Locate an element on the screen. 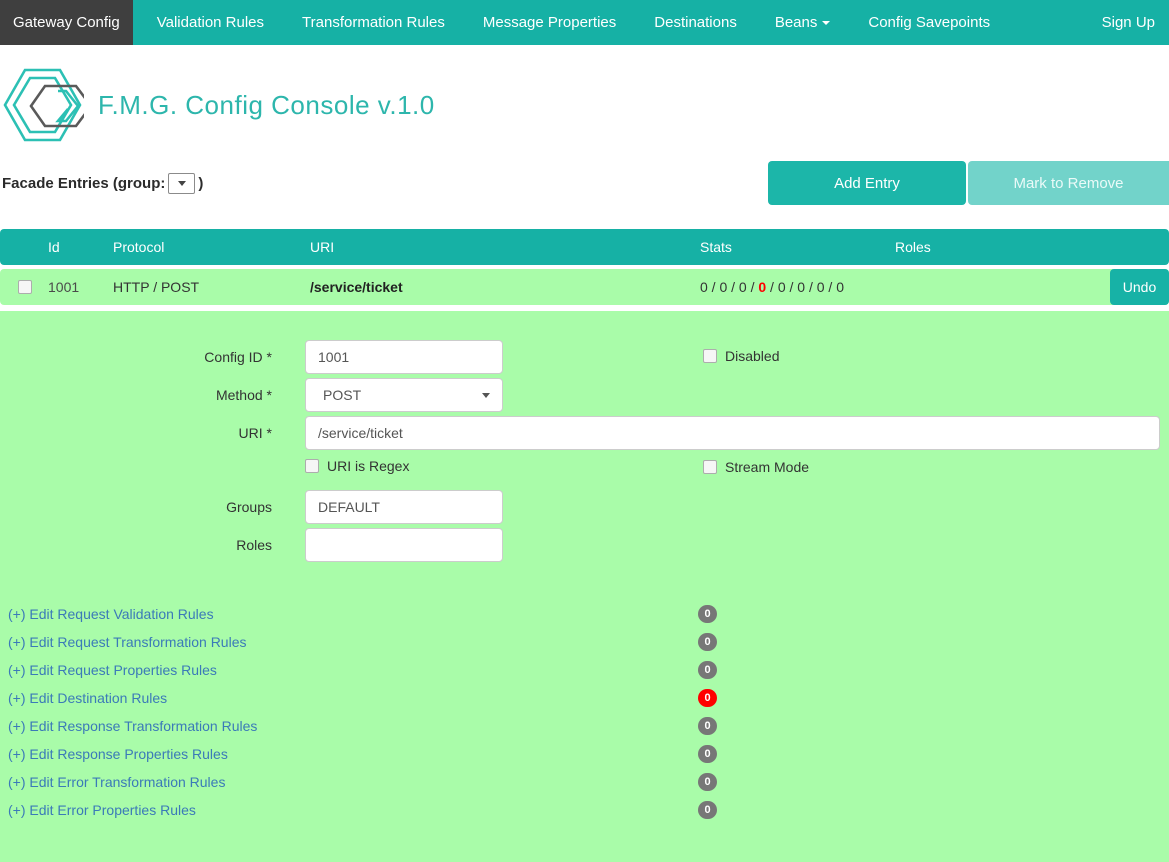  edit-error-transformation-rules-link: (+) Edit Error Transformation Rules is located at coordinates (117, 782).